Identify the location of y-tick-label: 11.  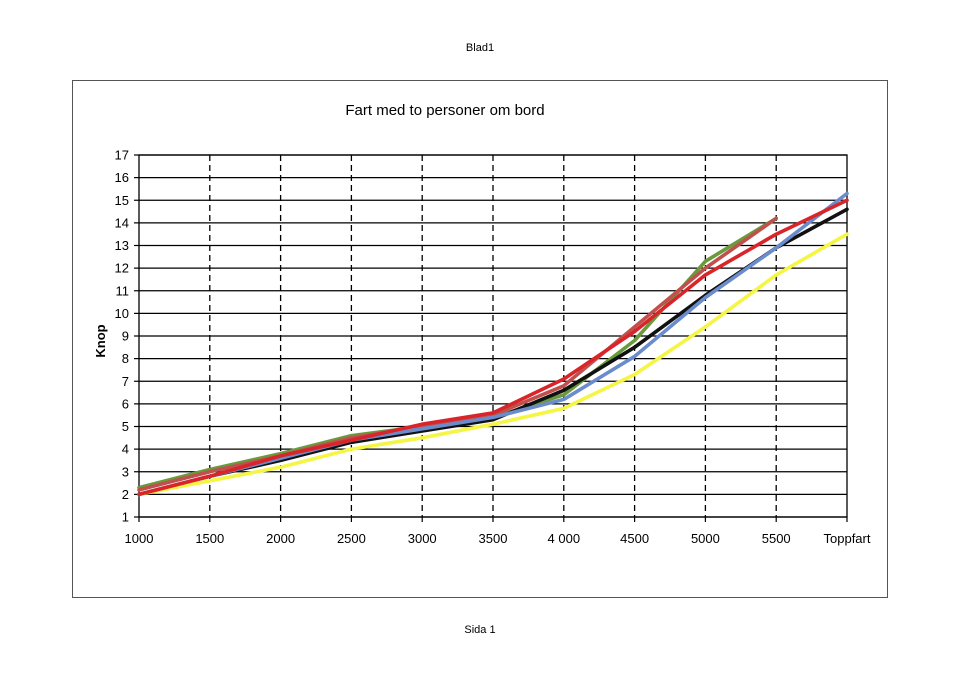
(123, 290).